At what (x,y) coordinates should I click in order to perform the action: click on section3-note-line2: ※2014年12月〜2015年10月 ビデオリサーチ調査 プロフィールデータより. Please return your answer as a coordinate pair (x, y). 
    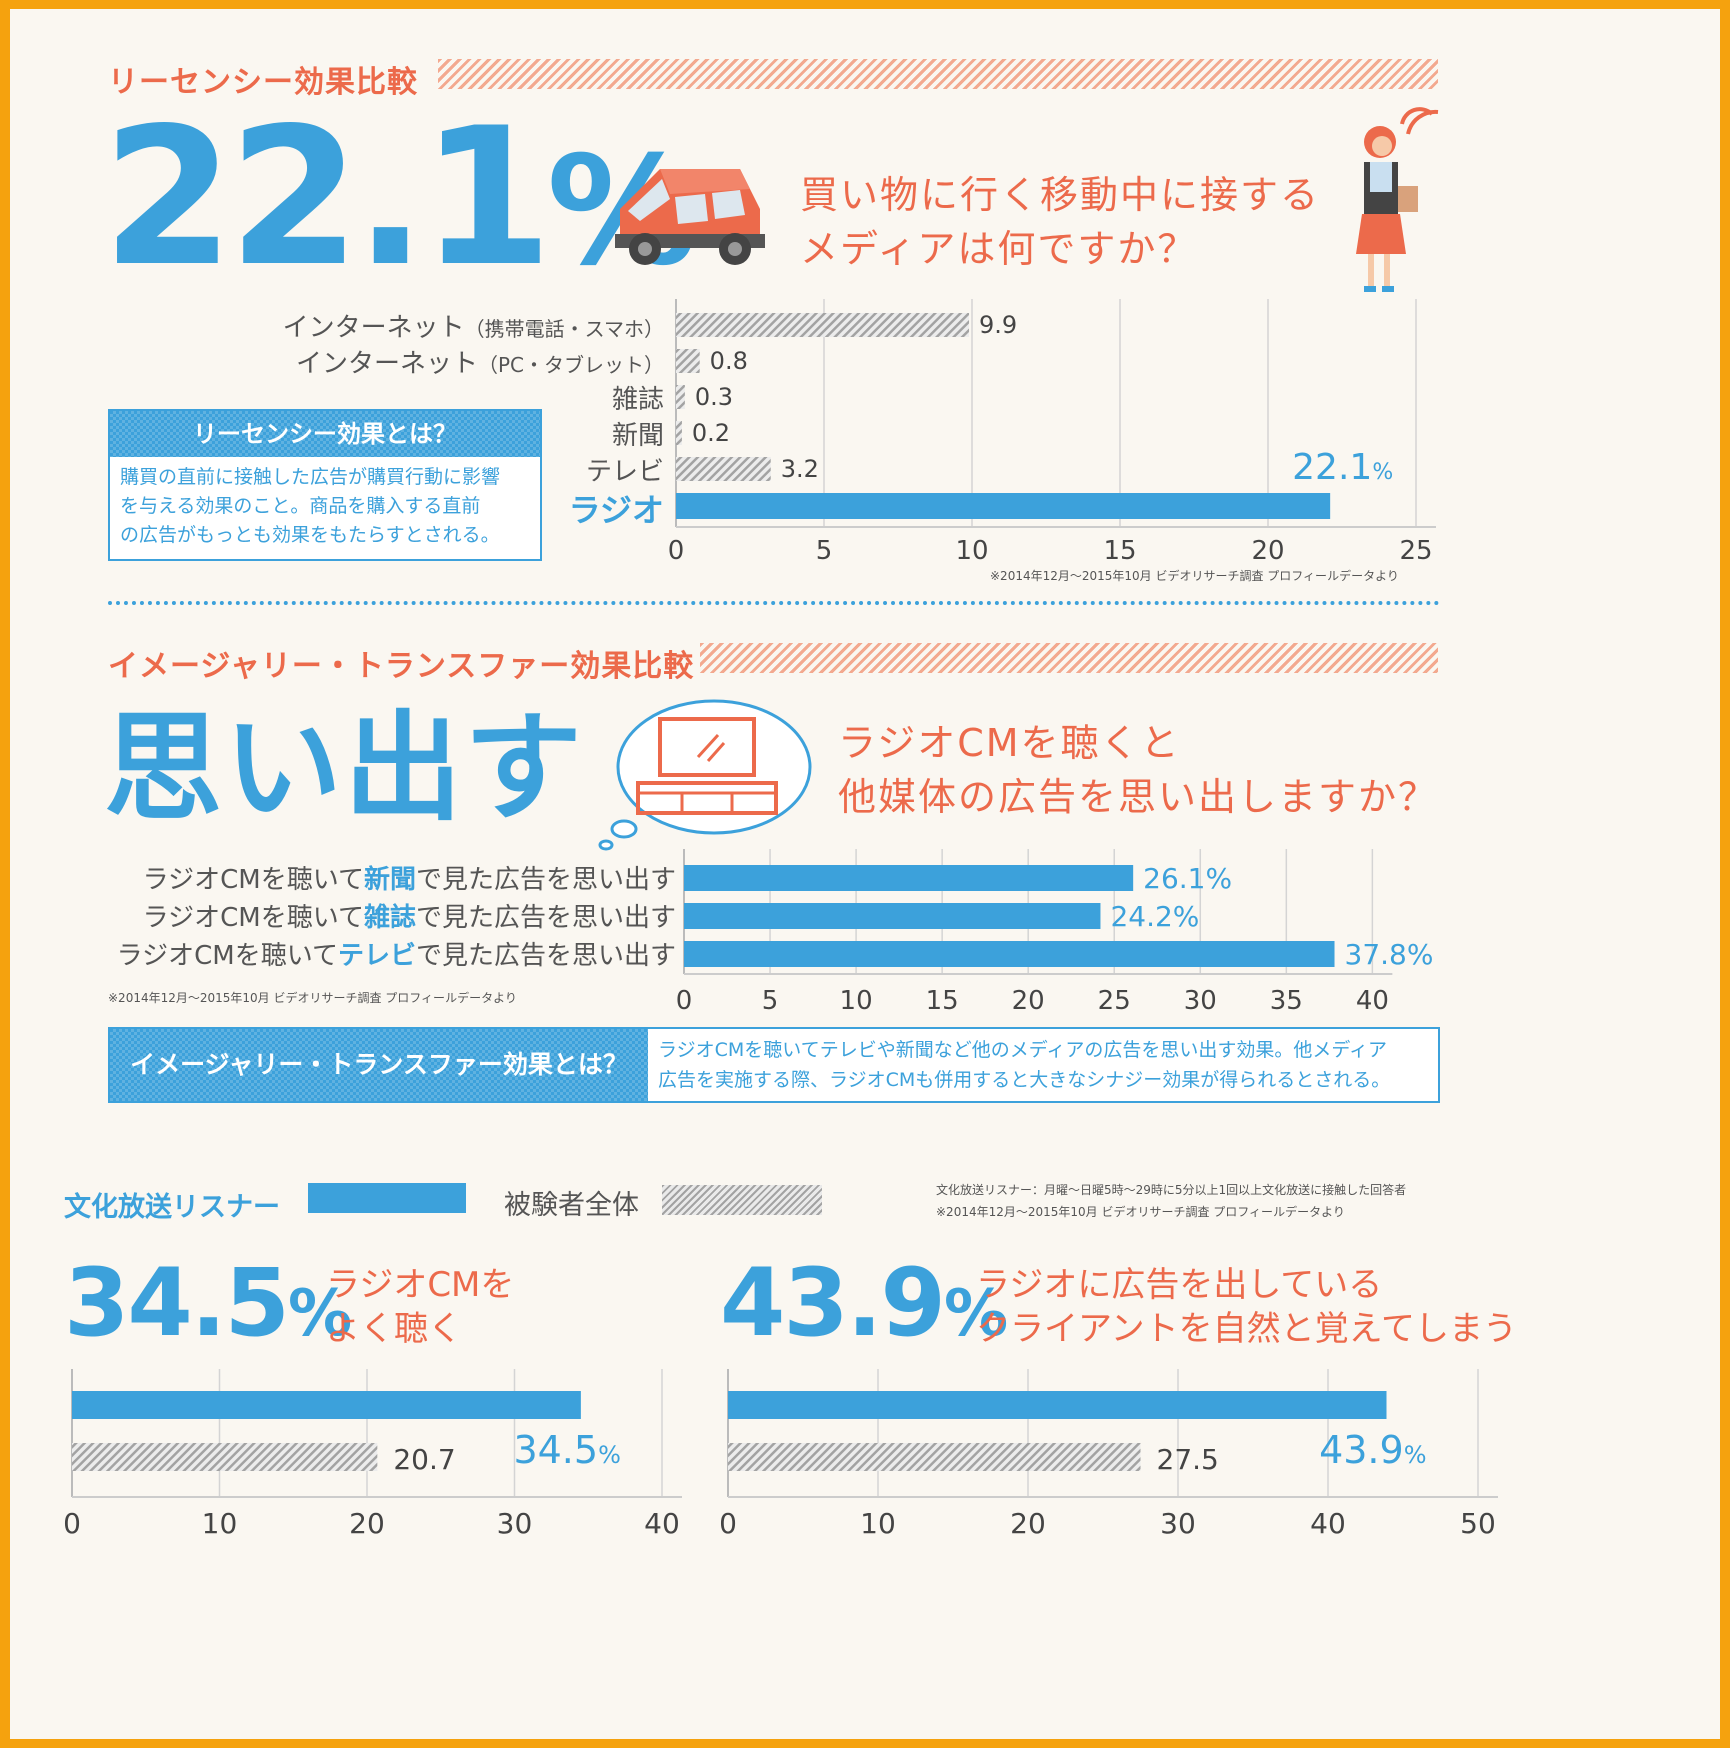
    Looking at the image, I should click on (1140, 1212).